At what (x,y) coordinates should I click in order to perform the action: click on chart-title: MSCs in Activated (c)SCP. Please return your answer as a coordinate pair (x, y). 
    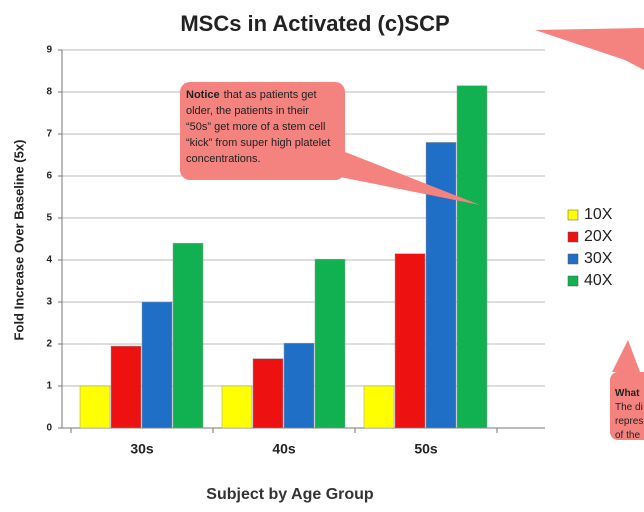
    Looking at the image, I should click on (314, 23).